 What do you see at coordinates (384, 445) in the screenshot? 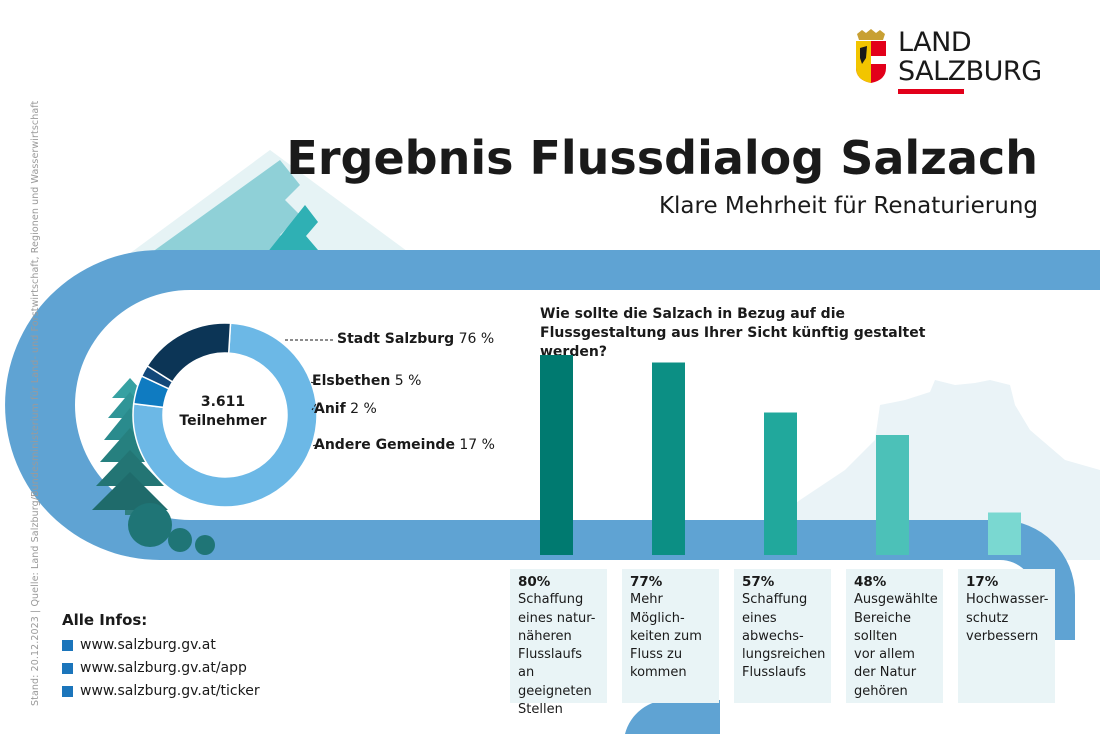
I see `legend-label: Andere Gemeinde` at bounding box center [384, 445].